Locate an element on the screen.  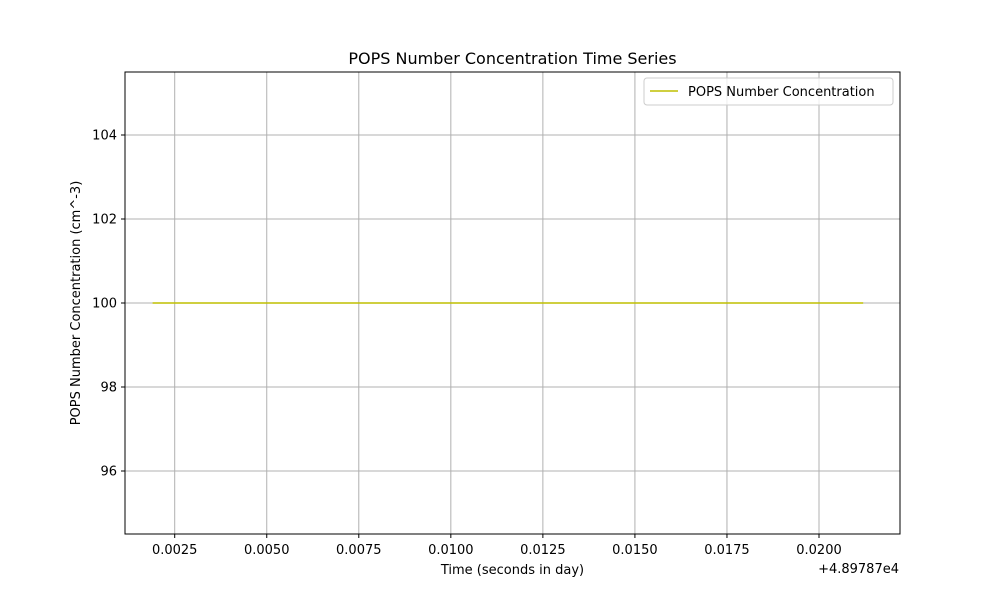
x-axis-offset-label: +4.89787e4 is located at coordinates (858, 569).